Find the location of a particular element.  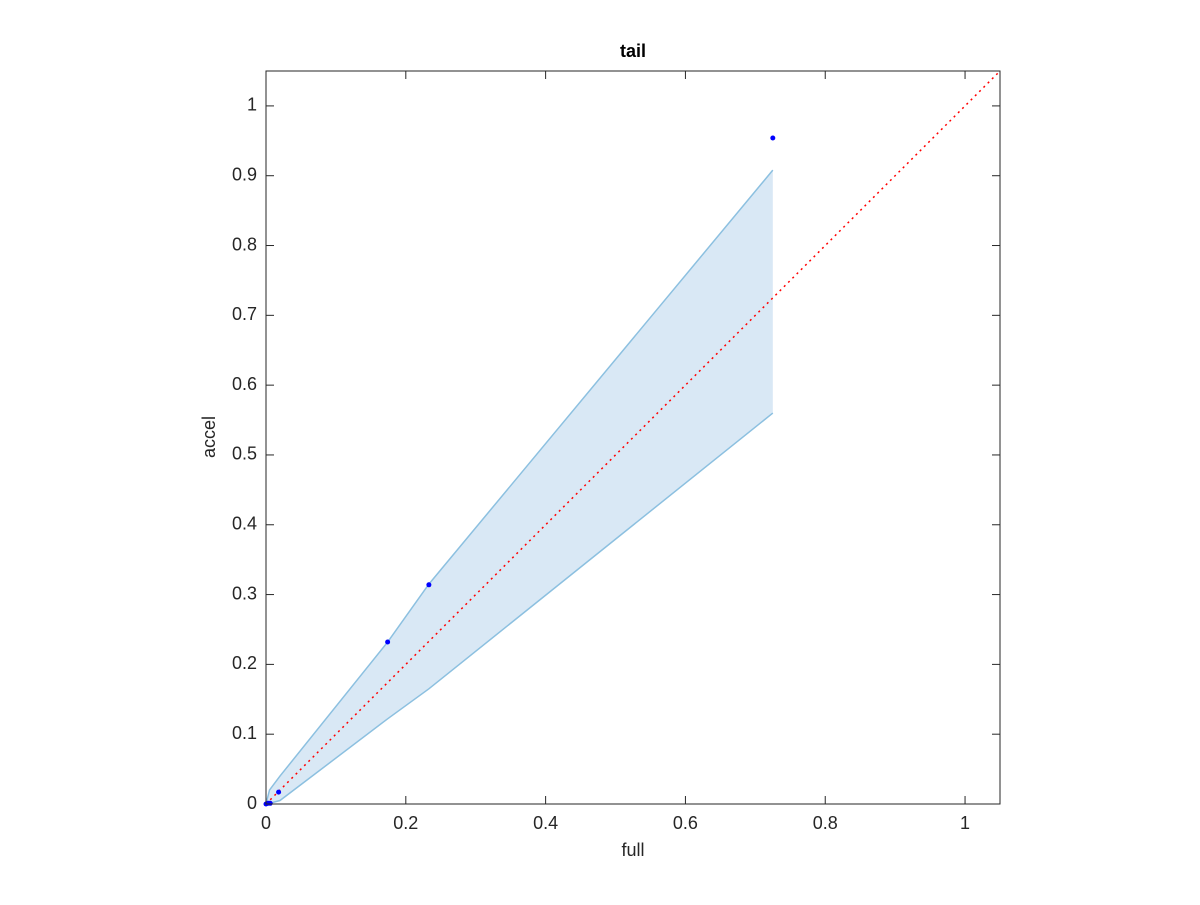

y-tick-label: 0.1 is located at coordinates (244, 733).